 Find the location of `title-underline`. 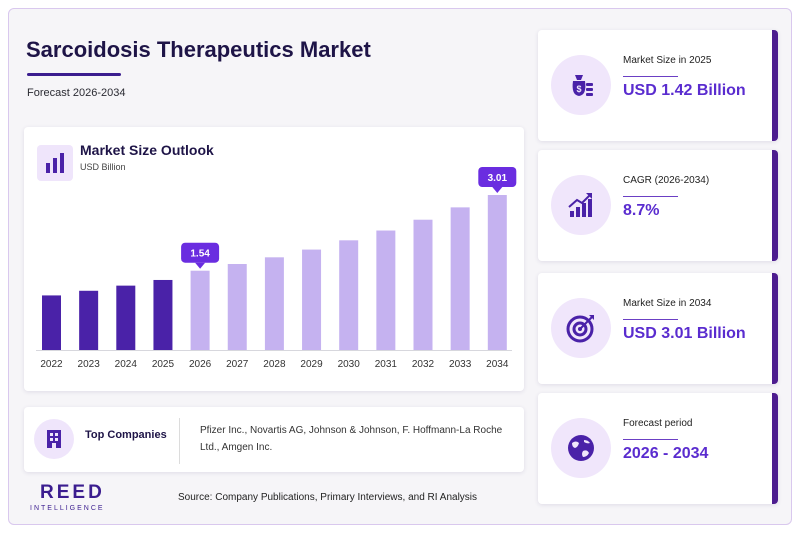

title-underline is located at coordinates (74, 74).